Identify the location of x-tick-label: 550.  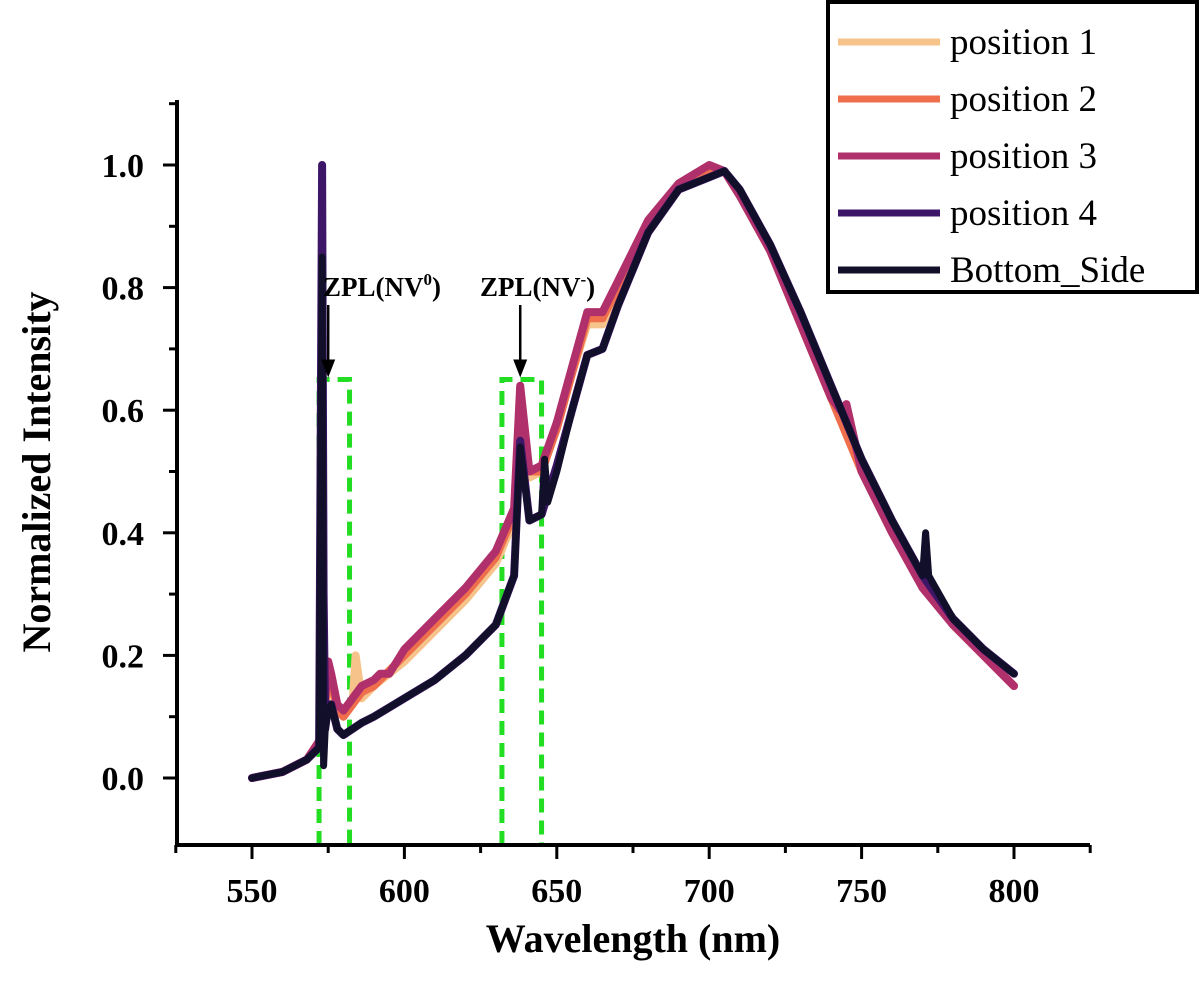
(252, 891).